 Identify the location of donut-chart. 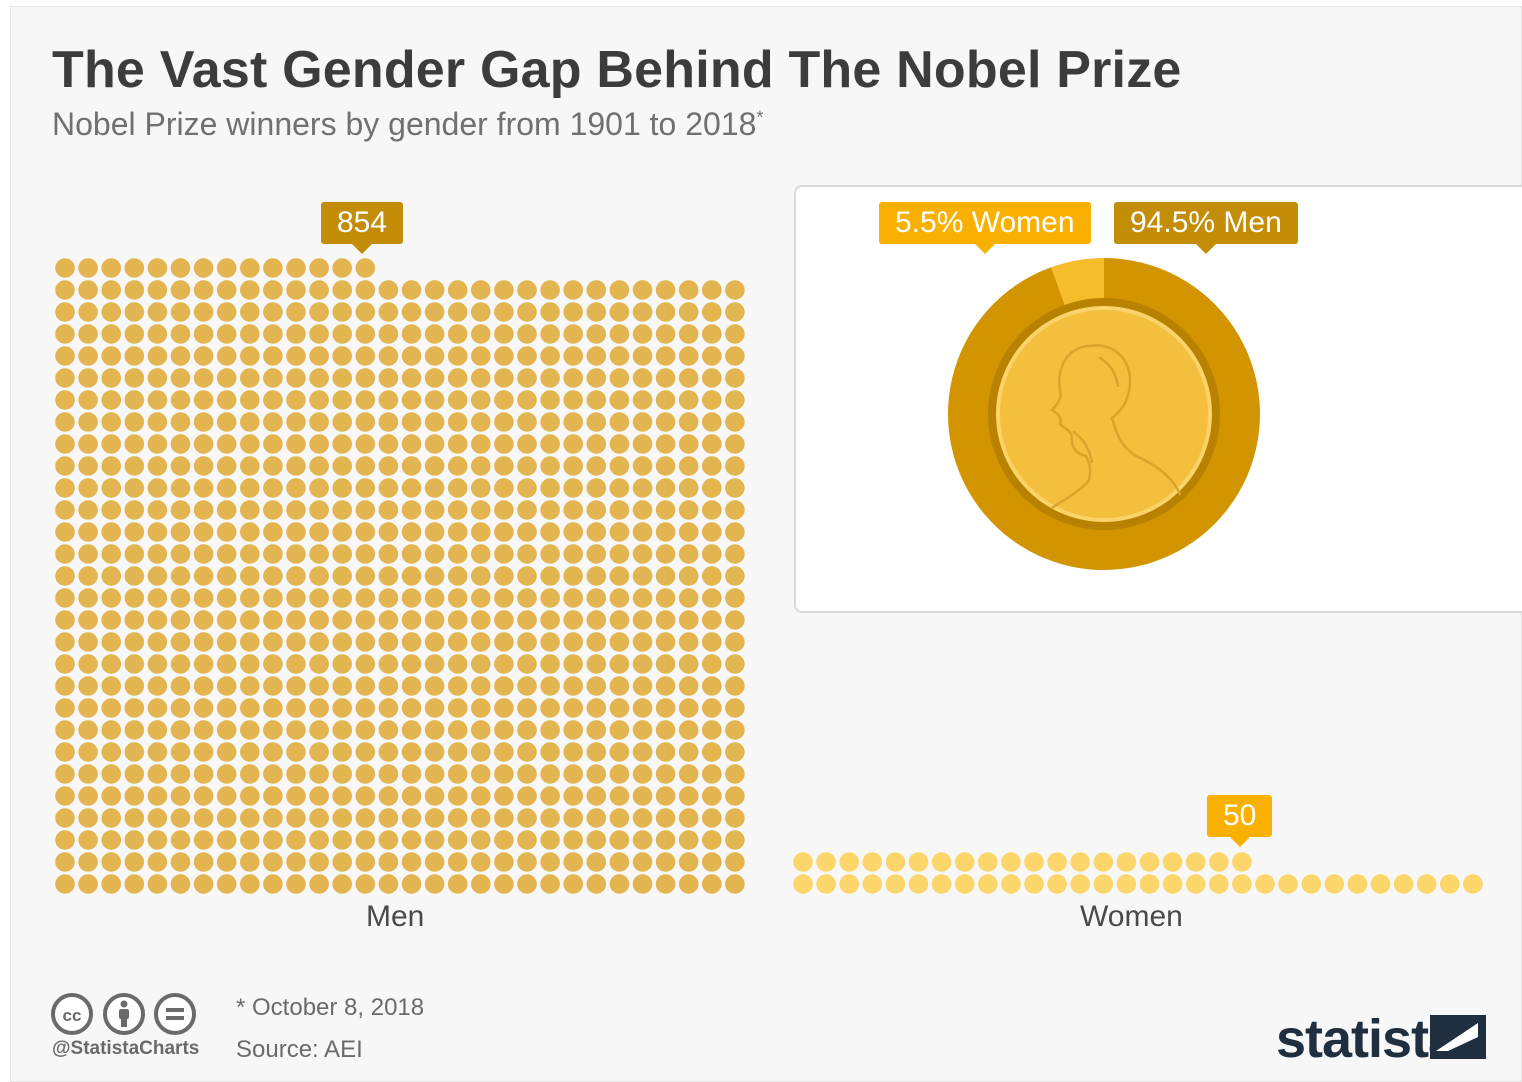
(1104, 414).